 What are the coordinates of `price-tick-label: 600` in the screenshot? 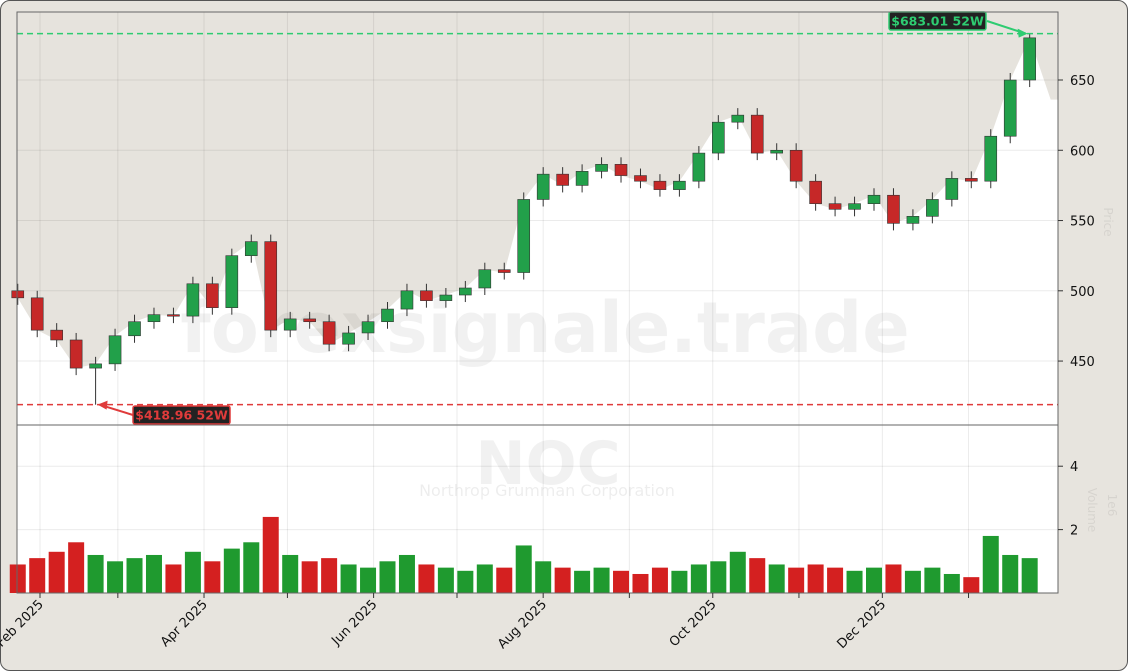 It's located at (1082, 151).